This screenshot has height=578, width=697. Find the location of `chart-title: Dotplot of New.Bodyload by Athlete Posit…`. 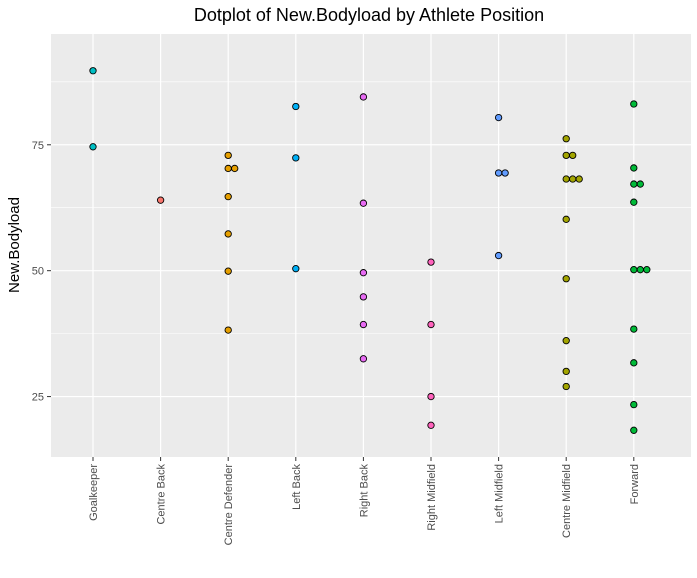

chart-title: Dotplot of New.Bodyload by Athlete Posit… is located at coordinates (369, 15).